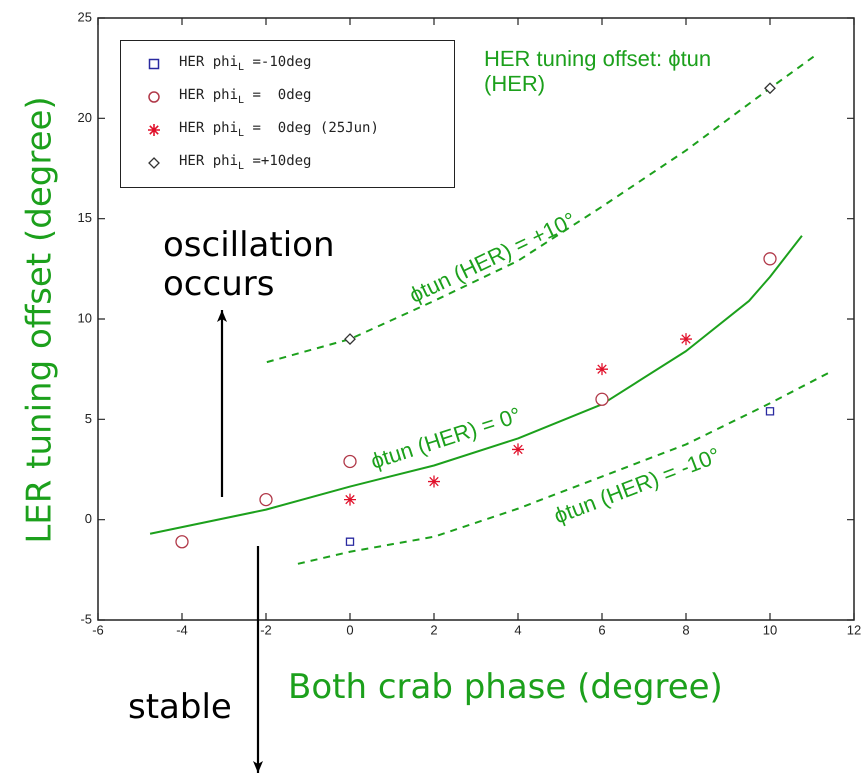 Image resolution: width=868 pixels, height=777 pixels. Describe the element at coordinates (88, 418) in the screenshot. I see `y-tick-label: 5` at that location.